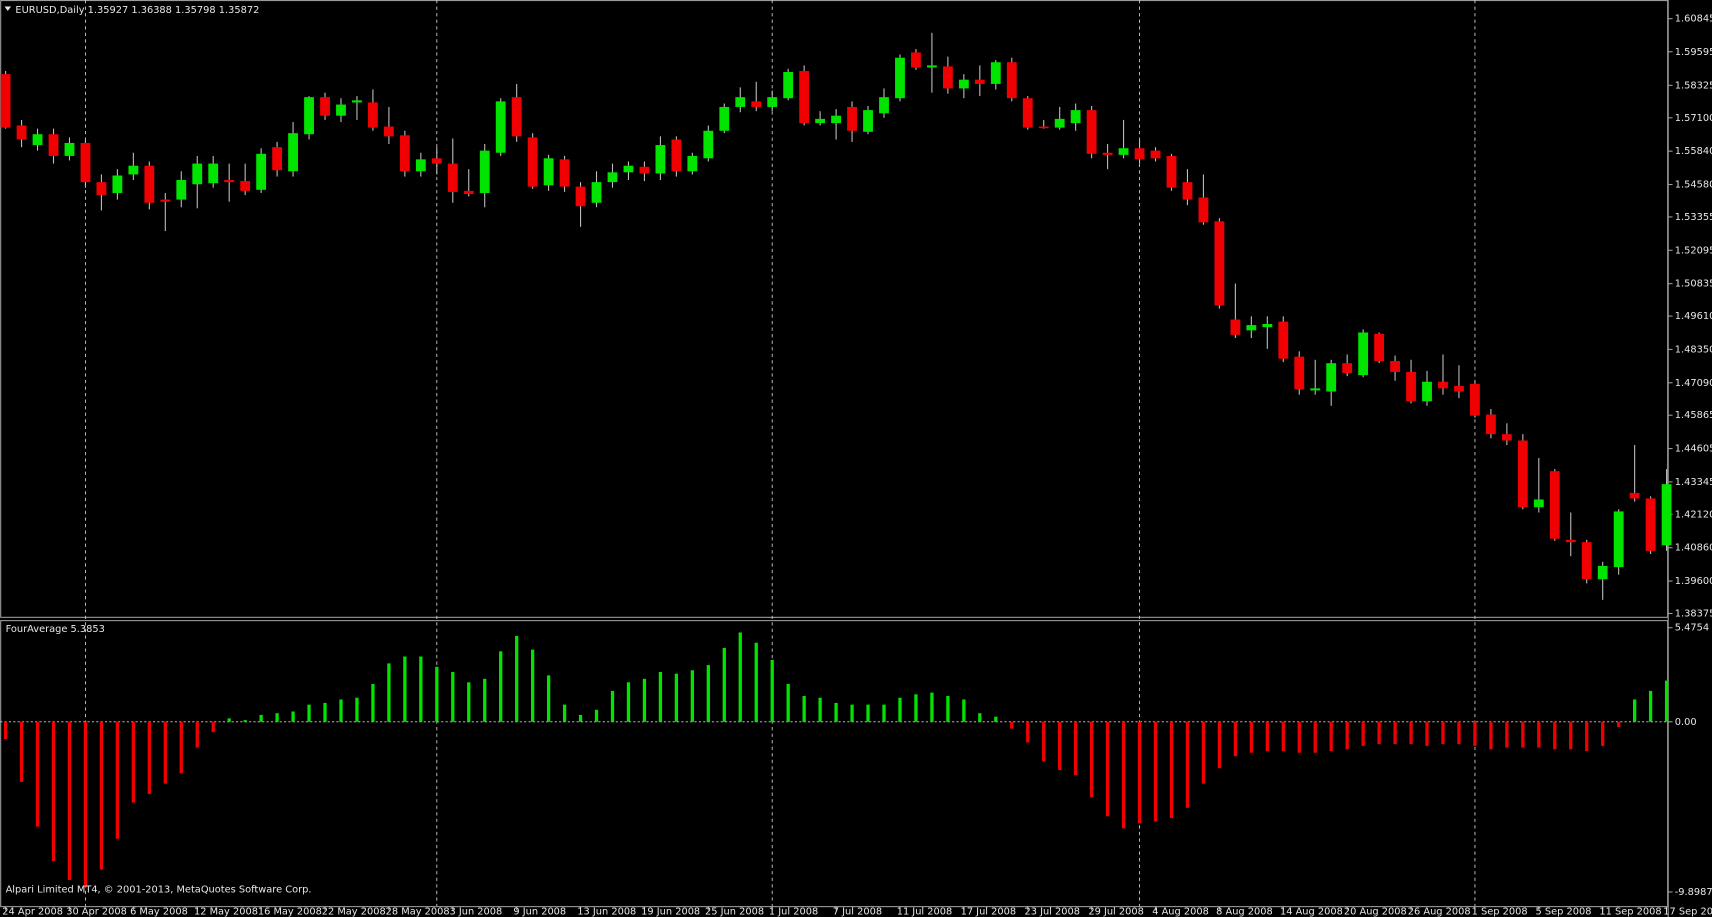 The width and height of the screenshot is (1712, 917). What do you see at coordinates (1693, 613) in the screenshot?
I see `y-tick-label: 1.38375` at bounding box center [1693, 613].